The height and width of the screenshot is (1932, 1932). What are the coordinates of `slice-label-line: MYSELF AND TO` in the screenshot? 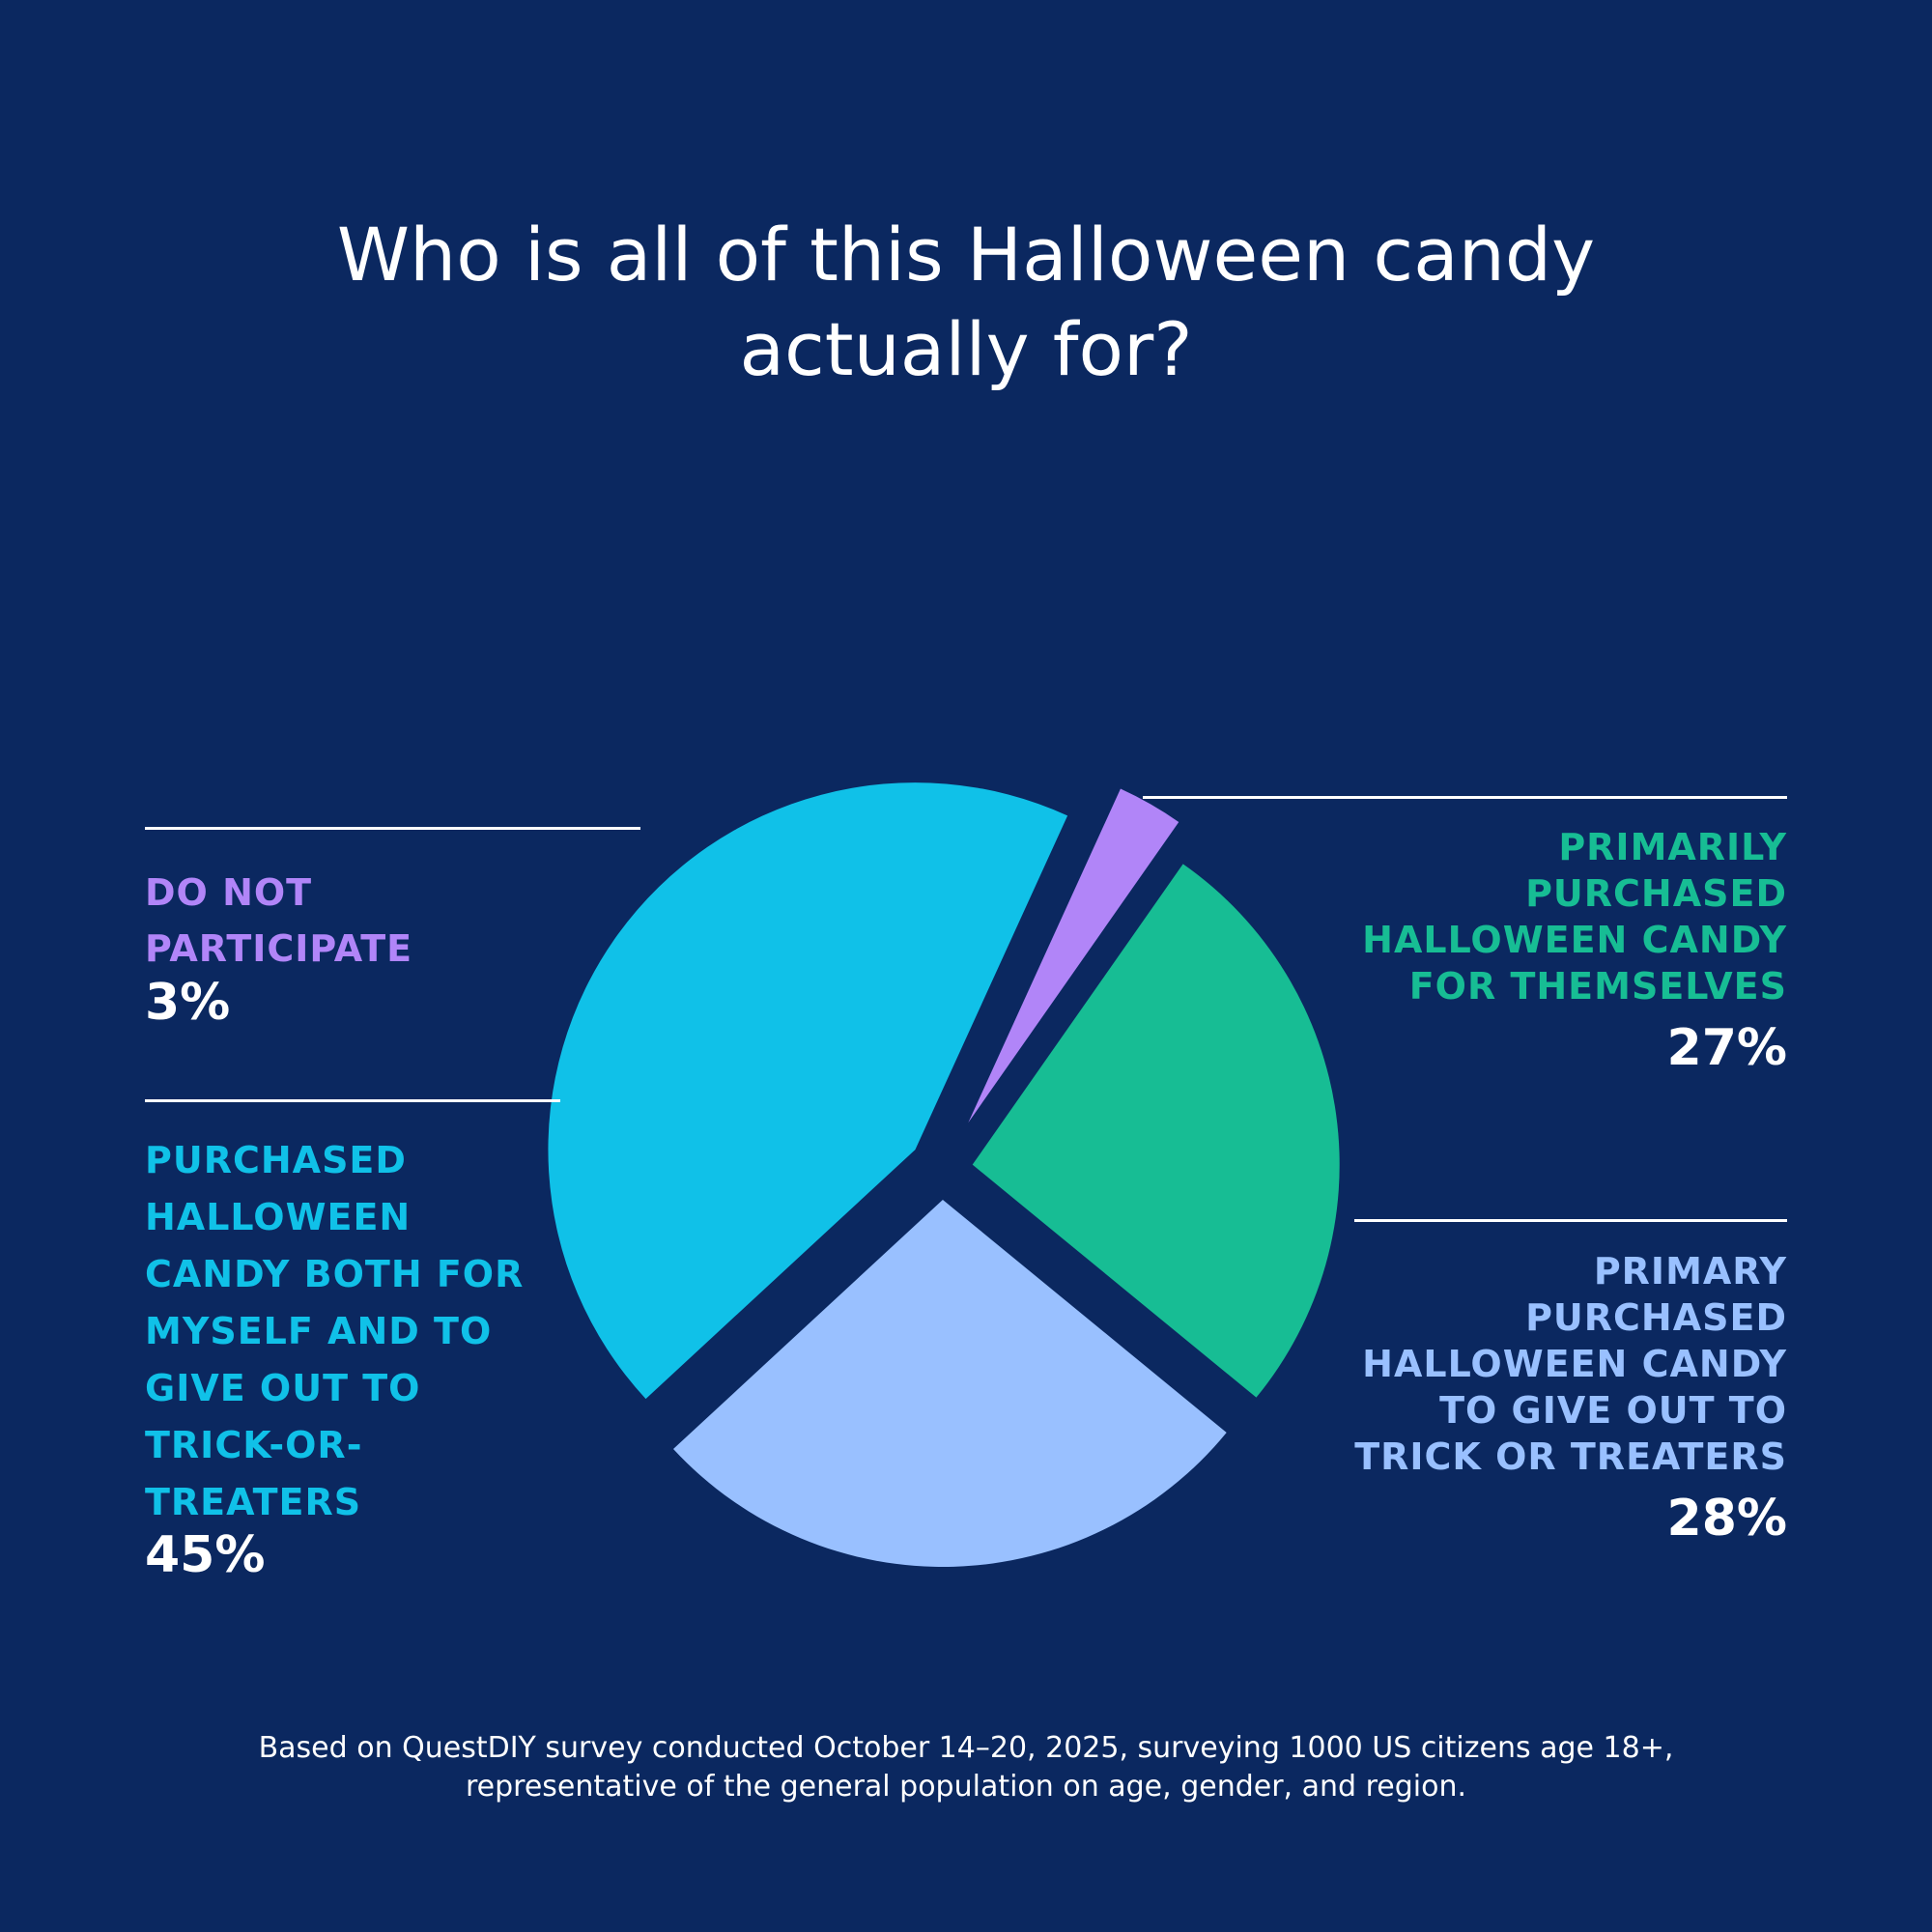 It's located at (319, 1331).